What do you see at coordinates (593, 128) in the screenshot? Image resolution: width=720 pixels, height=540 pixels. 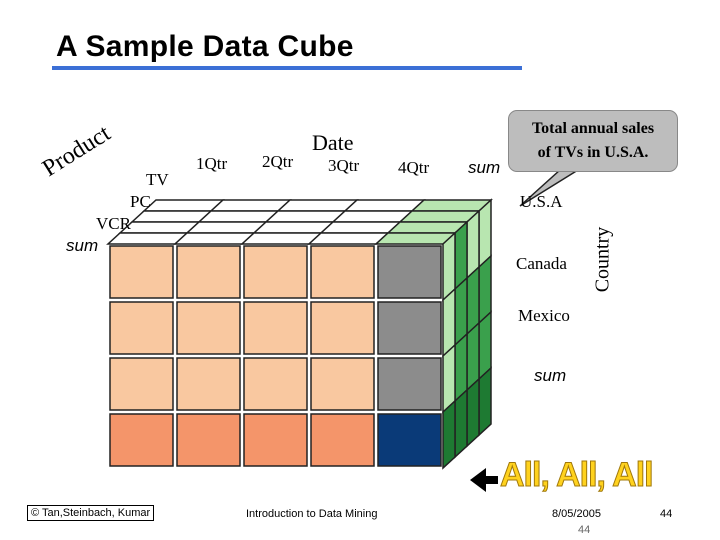 I see `callout-line-1: Total annual sales` at bounding box center [593, 128].